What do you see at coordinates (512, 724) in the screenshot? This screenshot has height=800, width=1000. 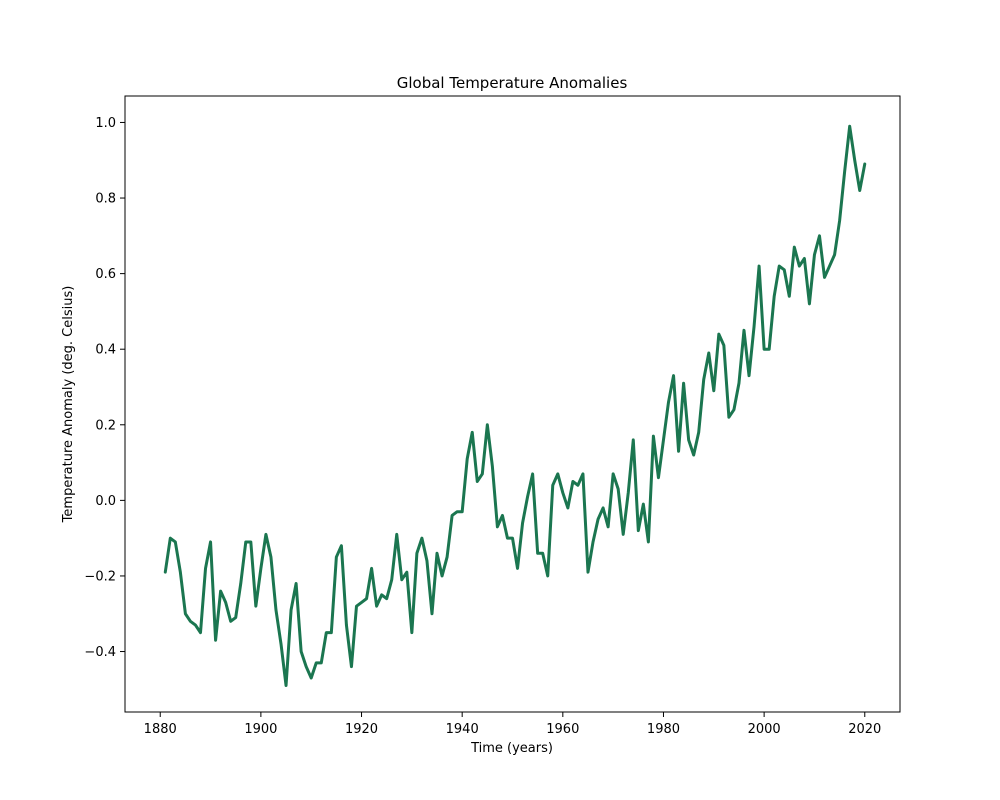 I see `x-axis-ticks: 1880 1900 1920 1940 1960 1980 2000 2020` at bounding box center [512, 724].